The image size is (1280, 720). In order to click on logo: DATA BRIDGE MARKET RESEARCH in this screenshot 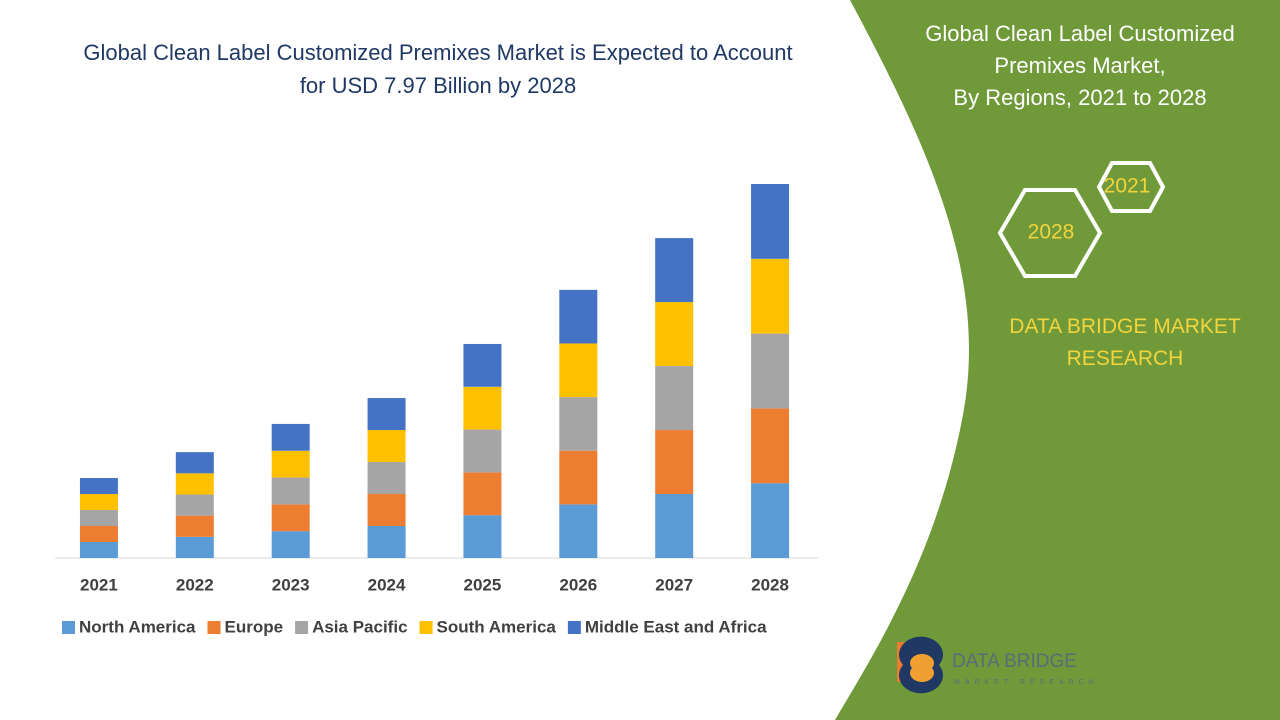, I will do `click(998, 665)`.